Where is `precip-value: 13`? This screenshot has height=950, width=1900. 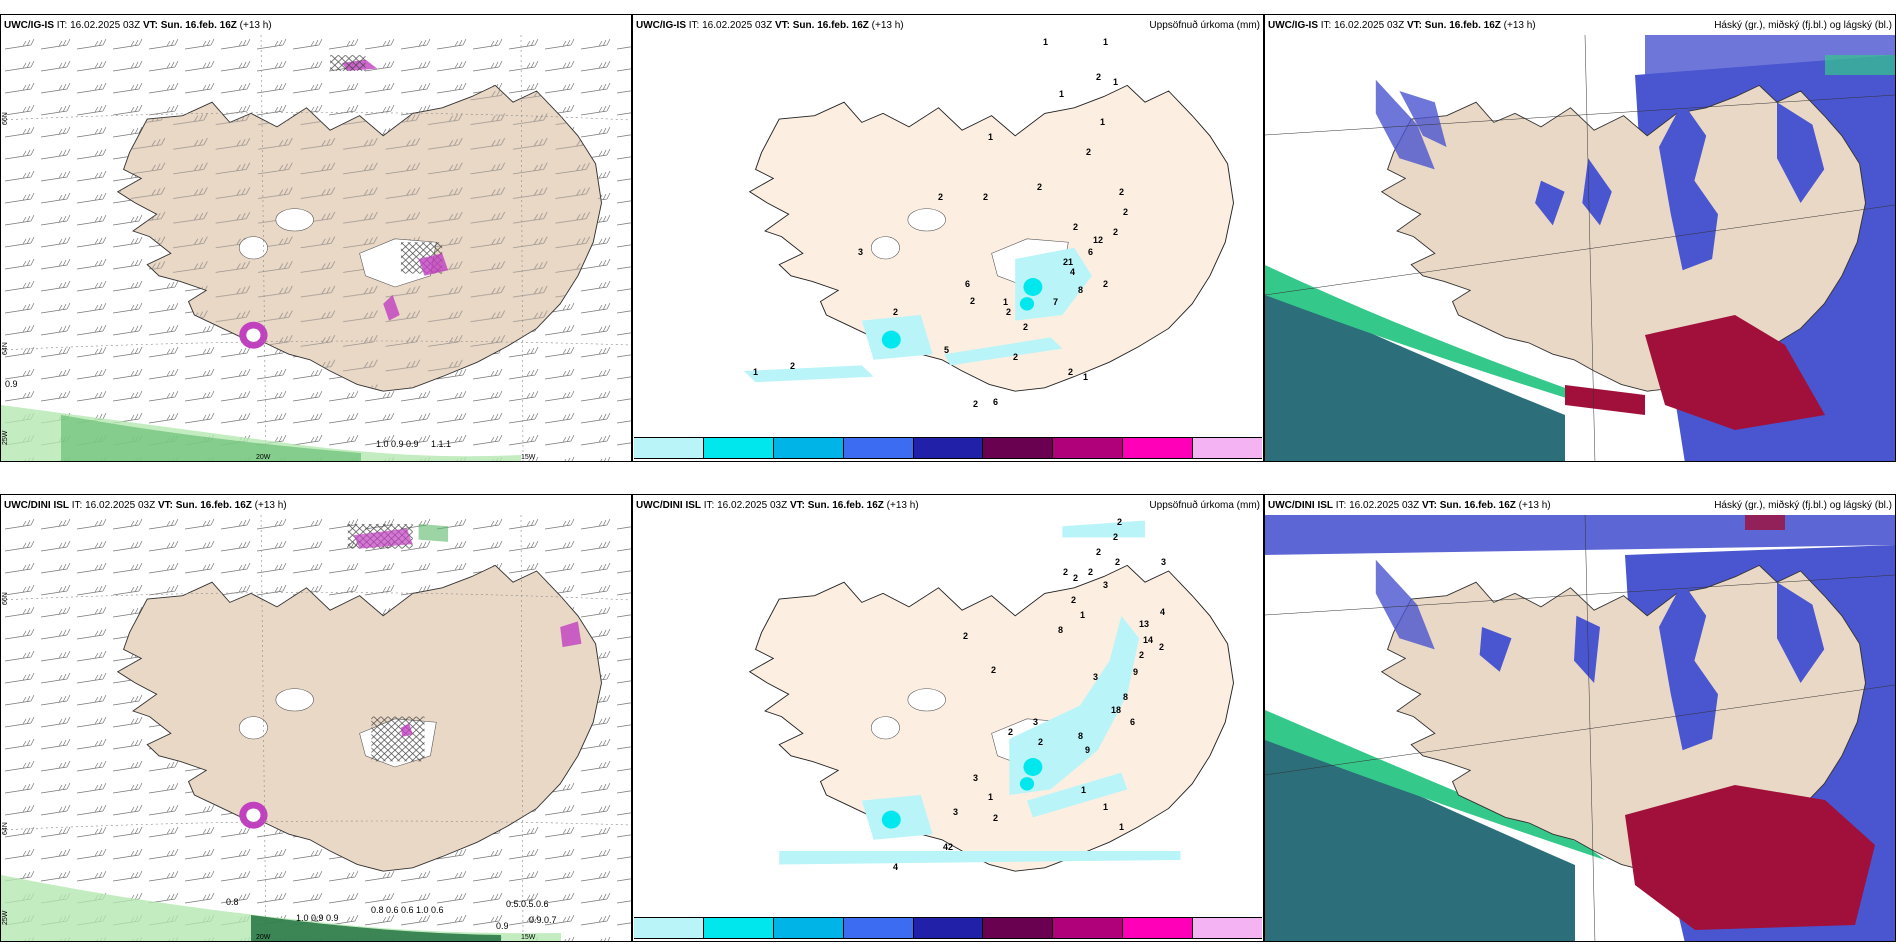 precip-value: 13 is located at coordinates (1144, 624).